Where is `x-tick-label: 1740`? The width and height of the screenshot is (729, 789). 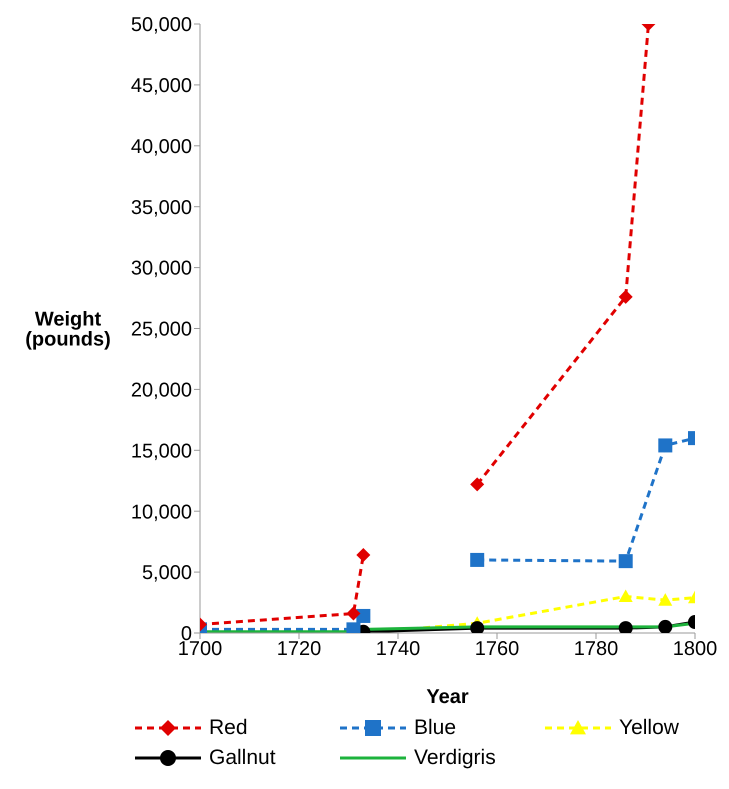 x-tick-label: 1740 is located at coordinates (398, 649).